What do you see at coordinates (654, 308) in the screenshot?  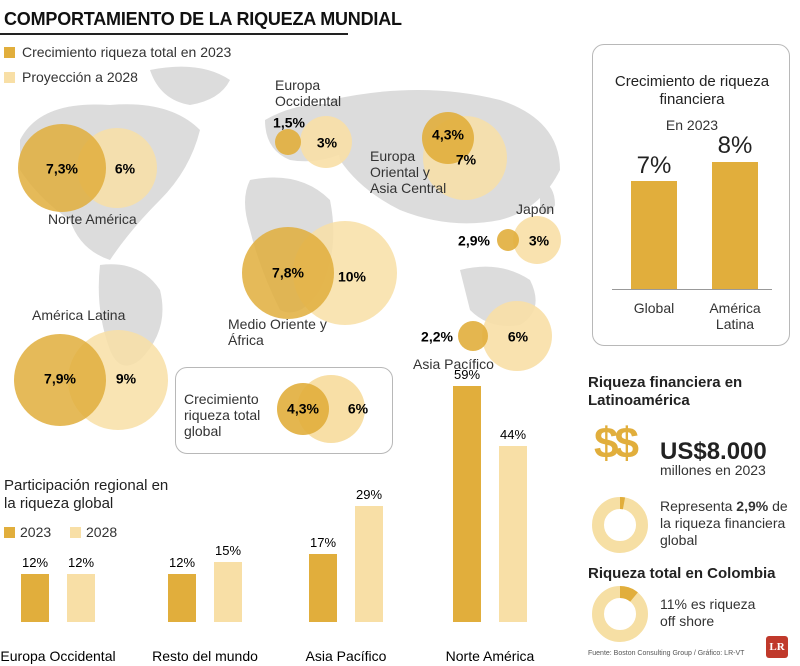 I see `financial-axis-label-global: Global` at bounding box center [654, 308].